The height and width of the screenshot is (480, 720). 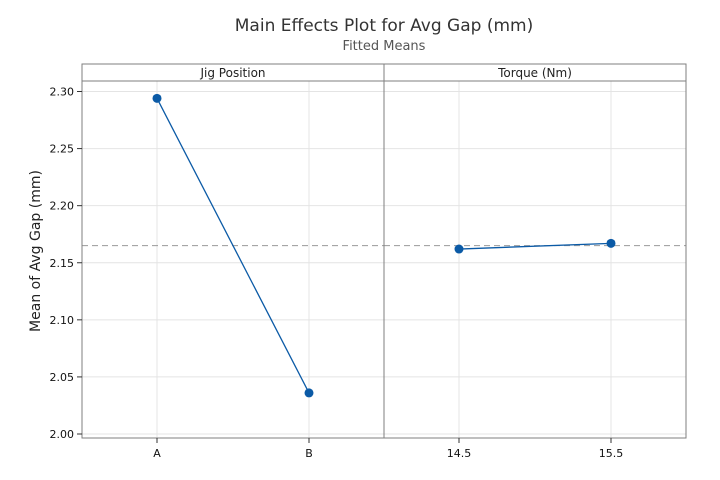 What do you see at coordinates (232, 73) in the screenshot?
I see `panel-label: Jig Position` at bounding box center [232, 73].